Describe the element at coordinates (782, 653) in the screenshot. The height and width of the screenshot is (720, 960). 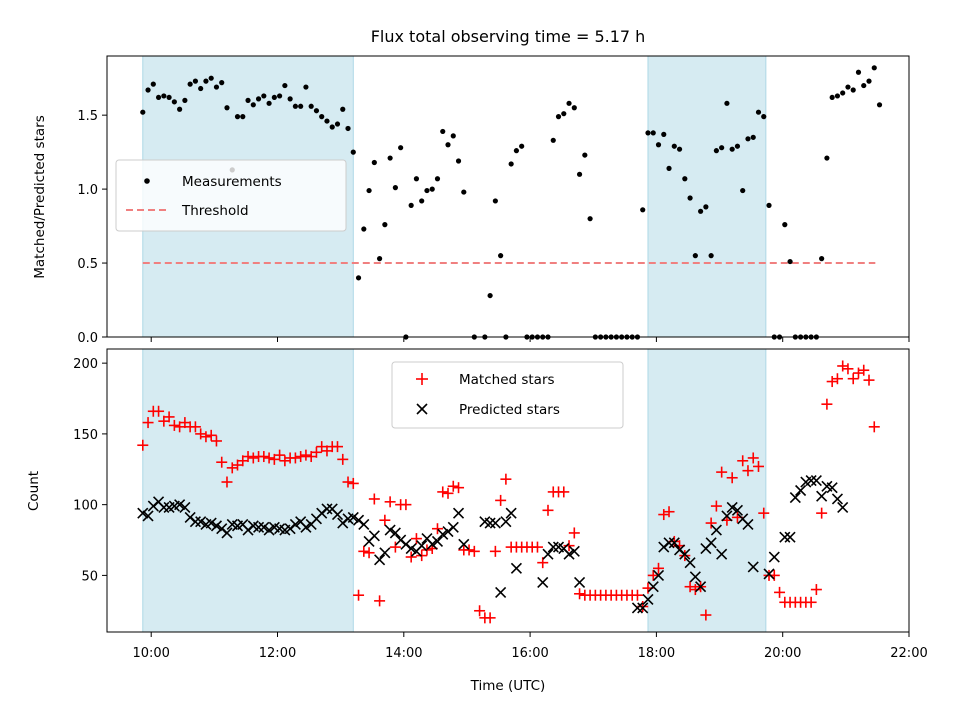
I see `x-tick-label: 20:00` at that location.